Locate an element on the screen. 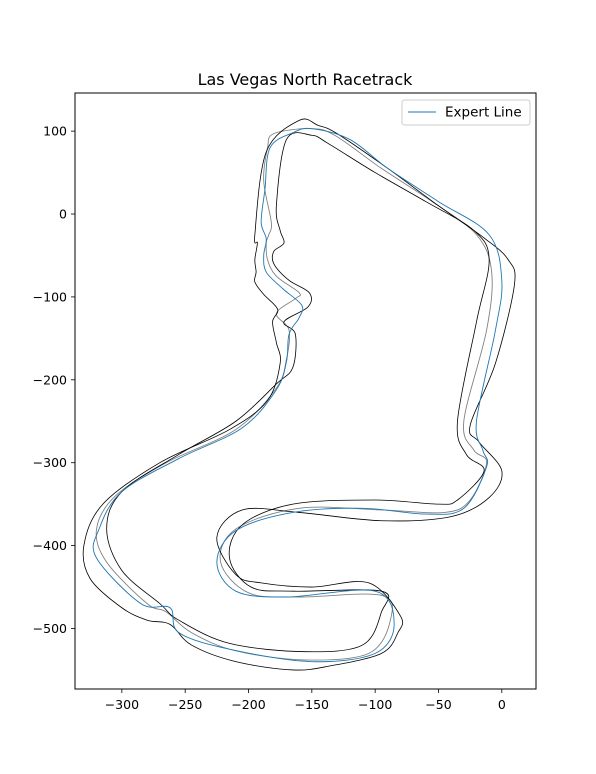 The height and width of the screenshot is (774, 596). legend-box is located at coordinates (466, 112).